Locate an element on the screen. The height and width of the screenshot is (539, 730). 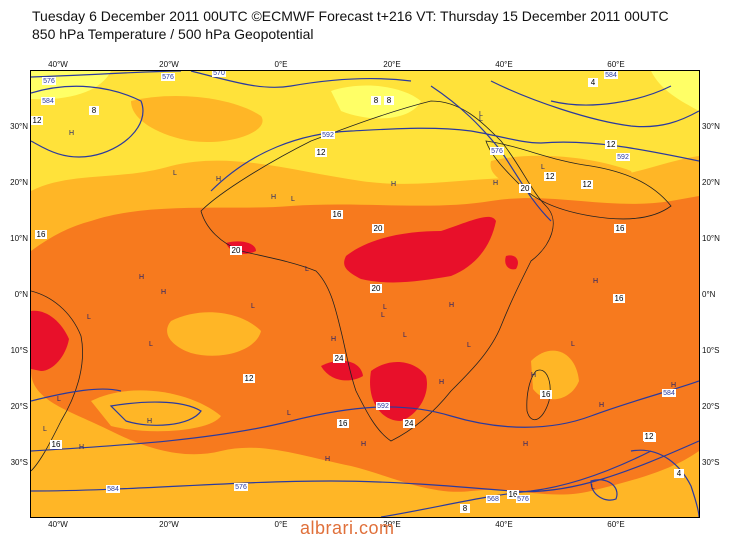
lon-label-top: 20°E is located at coordinates (392, 64).